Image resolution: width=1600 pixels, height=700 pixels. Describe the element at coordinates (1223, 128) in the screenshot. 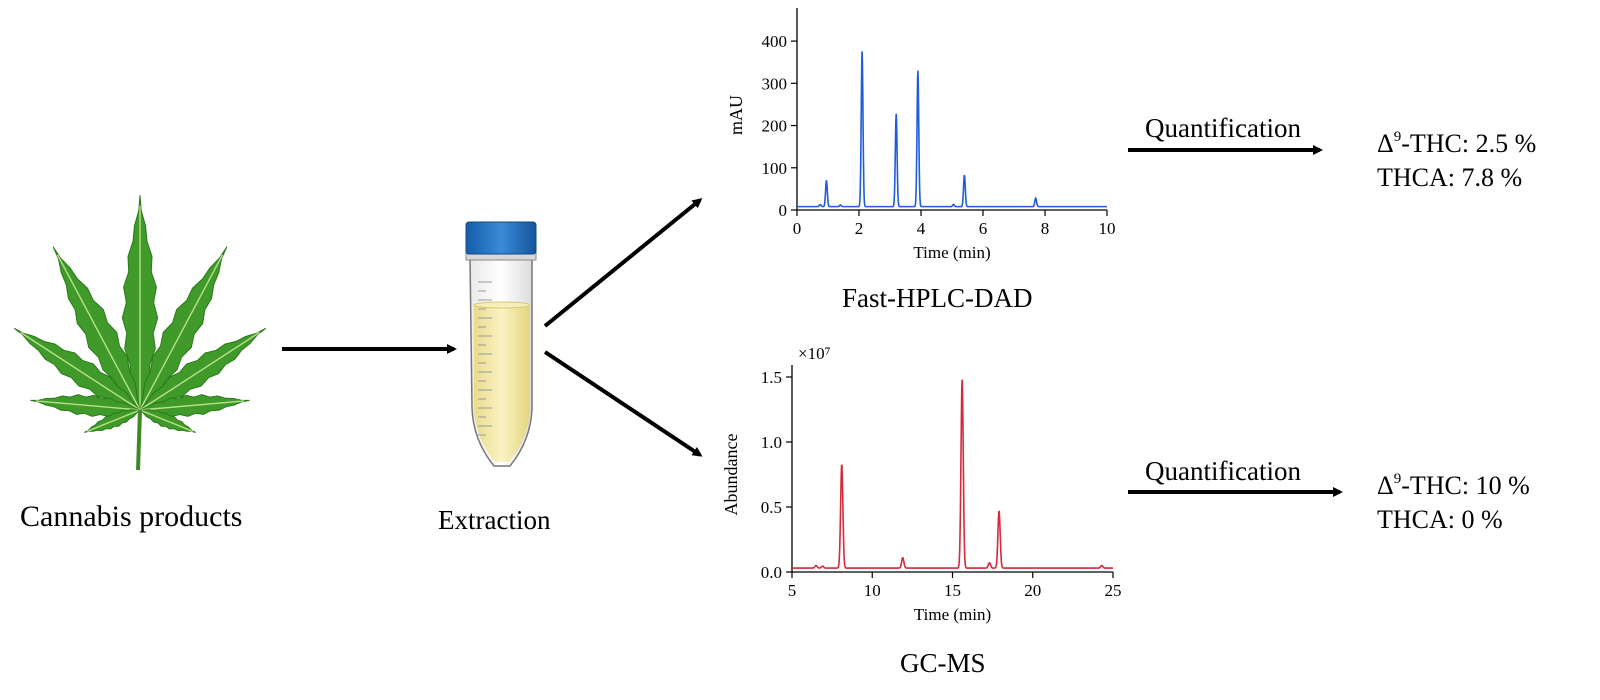

I see `label-quantification-top: Quantification` at that location.